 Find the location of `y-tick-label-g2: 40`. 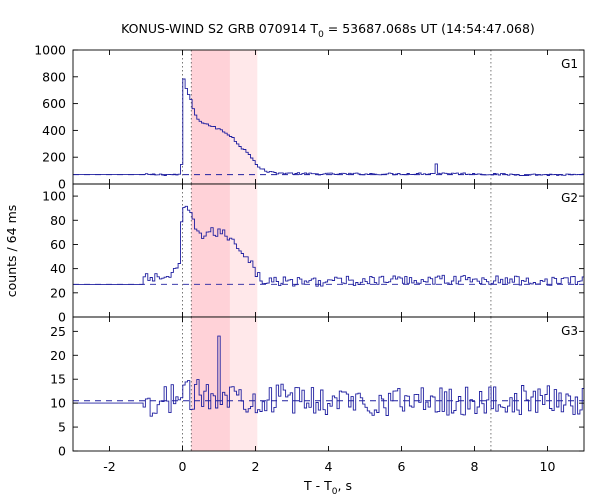

y-tick-label-g2: 40 is located at coordinates (58, 268).